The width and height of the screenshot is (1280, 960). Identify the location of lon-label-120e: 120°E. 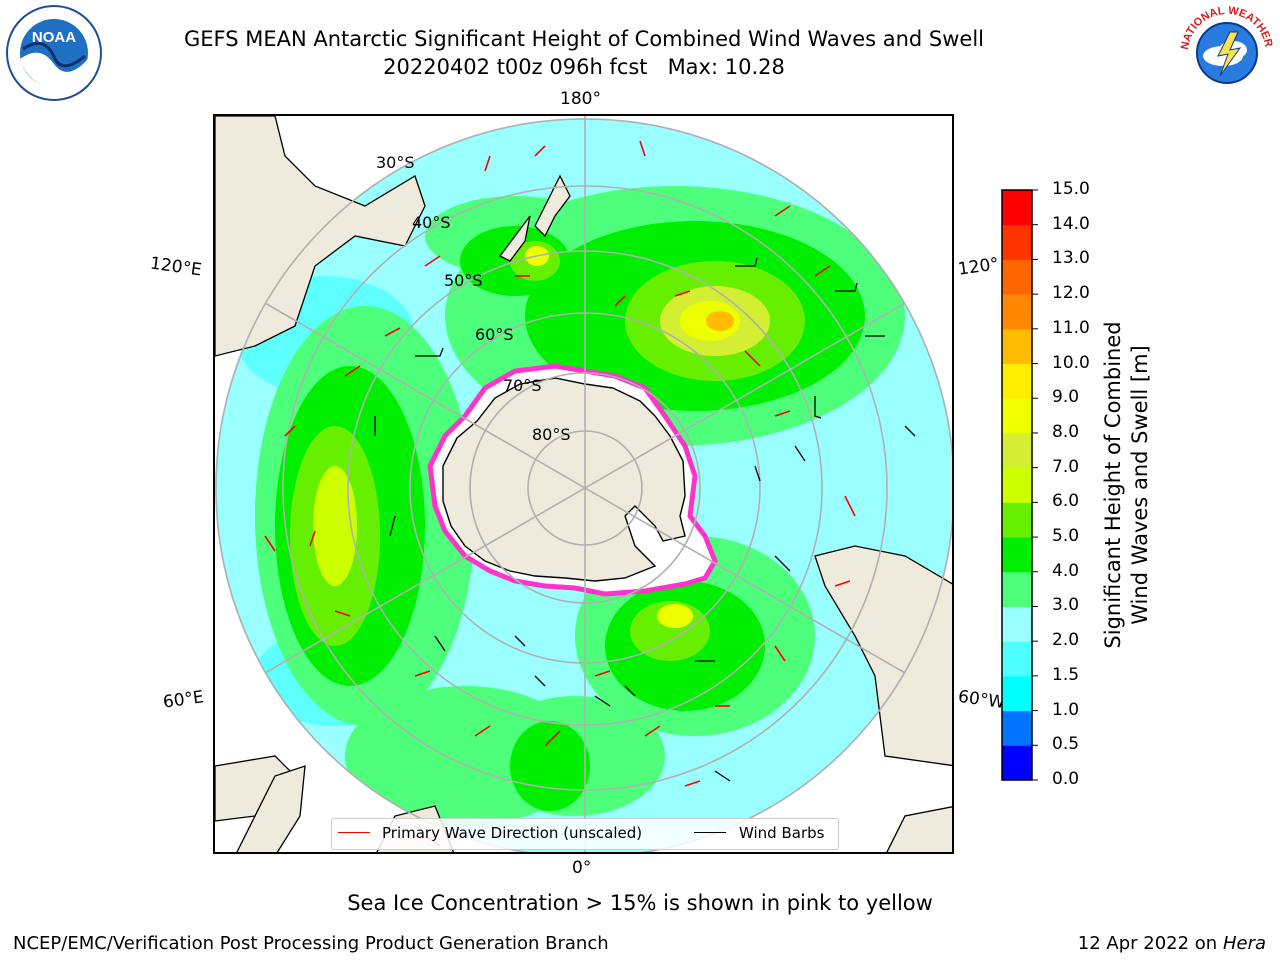
(175, 267).